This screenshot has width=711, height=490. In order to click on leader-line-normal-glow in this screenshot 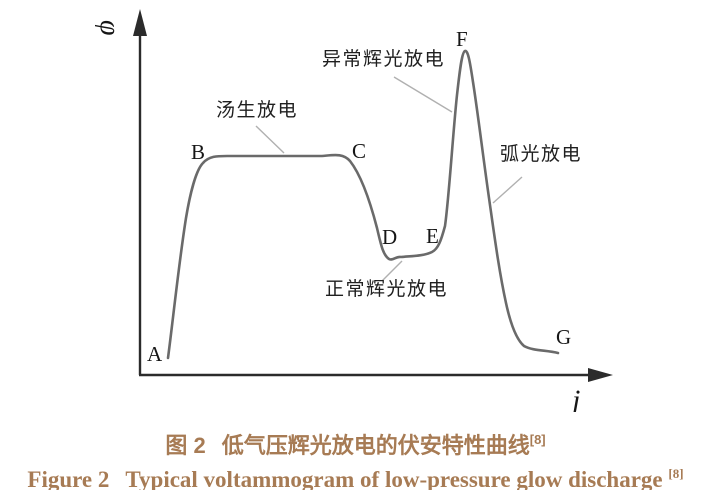, I will do `click(392, 271)`.